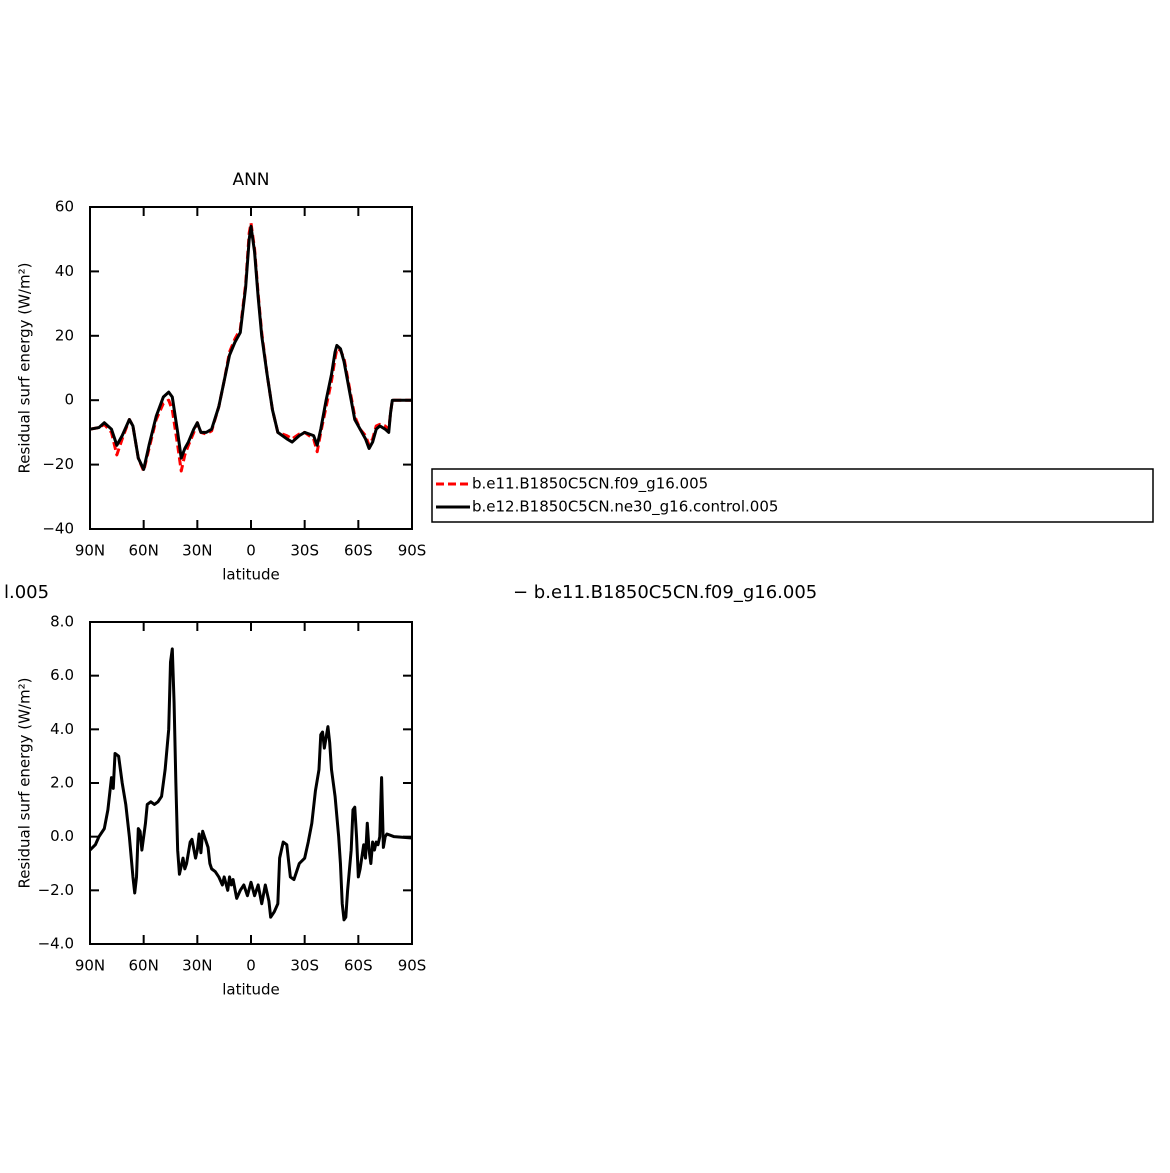 This screenshot has height=1173, width=1170. Describe the element at coordinates (56, 890) in the screenshot. I see `y-tick-label: −2.0` at that location.